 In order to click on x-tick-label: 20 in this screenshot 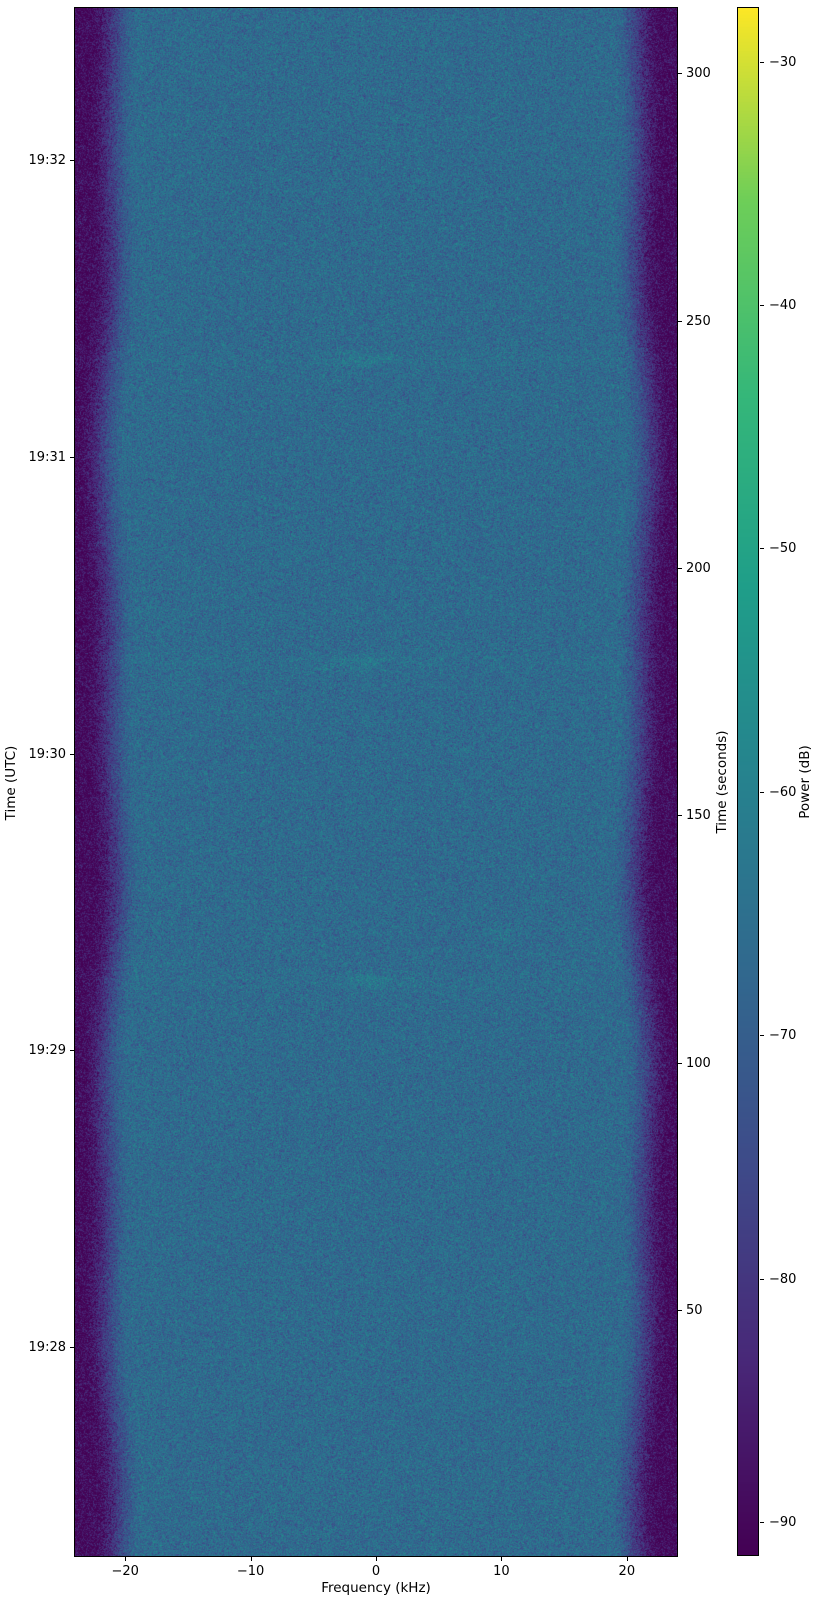, I will do `click(627, 1571)`.